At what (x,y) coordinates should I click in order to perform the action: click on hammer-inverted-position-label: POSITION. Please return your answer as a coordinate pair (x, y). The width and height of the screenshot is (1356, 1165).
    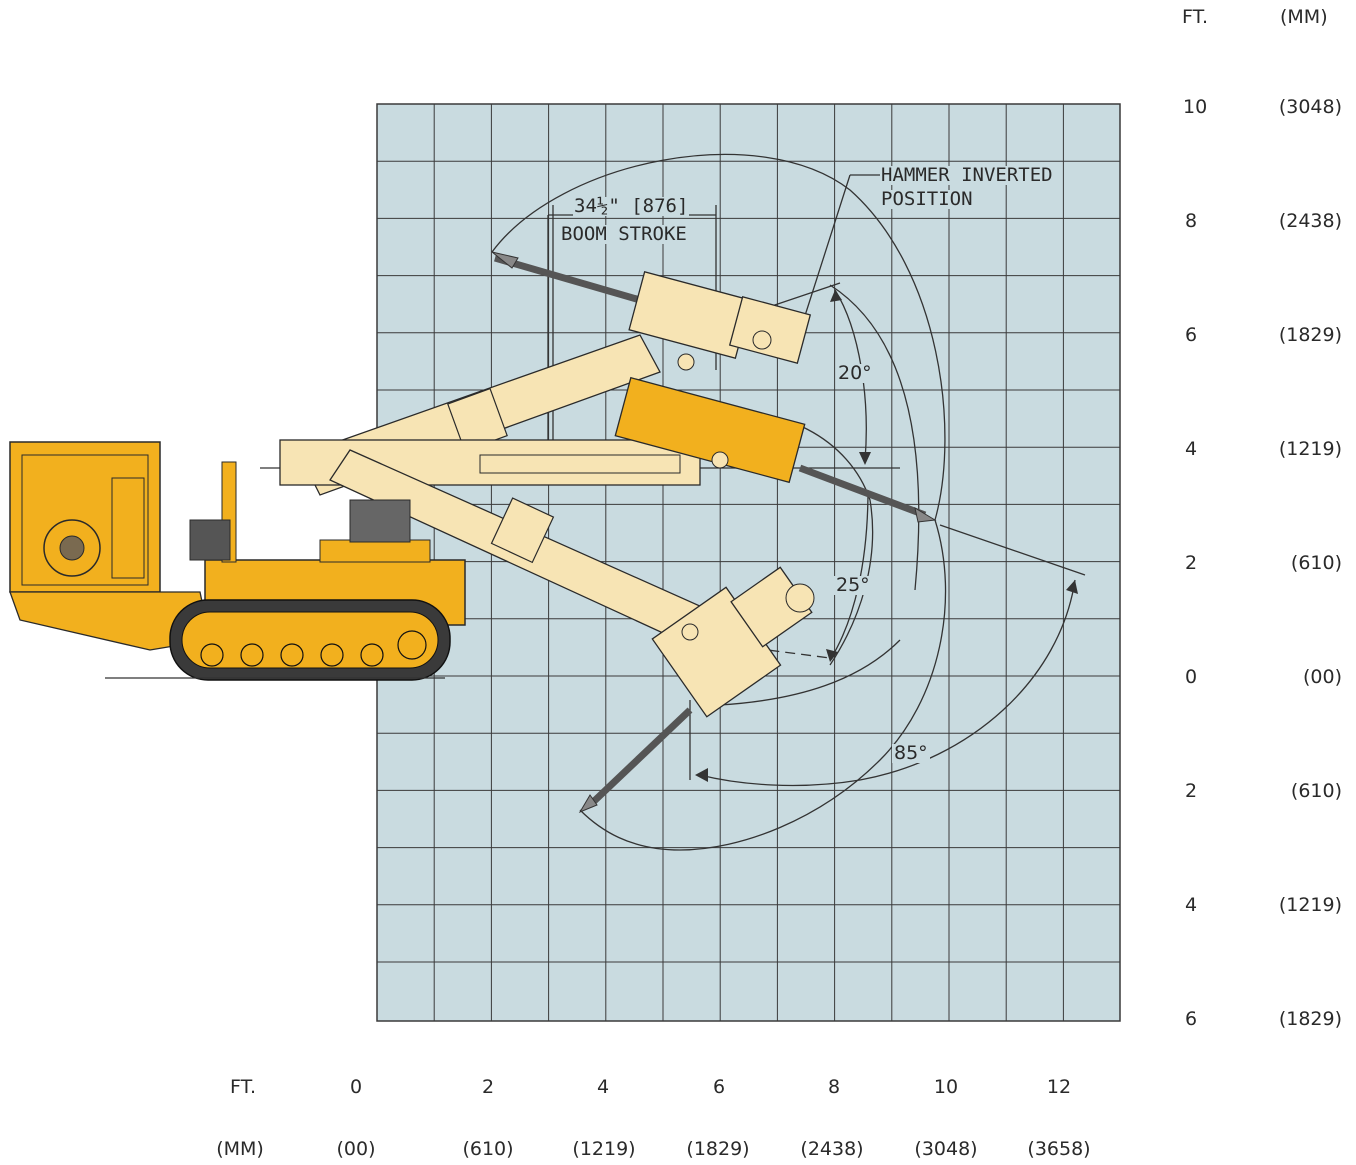
    Looking at the image, I should click on (927, 199).